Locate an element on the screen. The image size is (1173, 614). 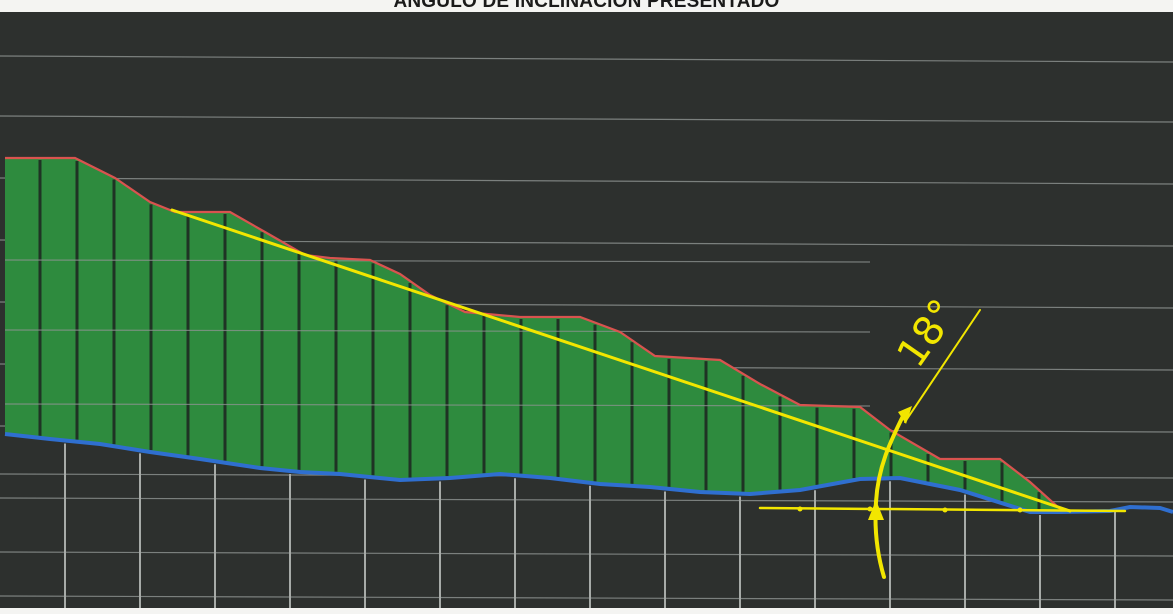
horizontal-reference-line is located at coordinates (942, 509).